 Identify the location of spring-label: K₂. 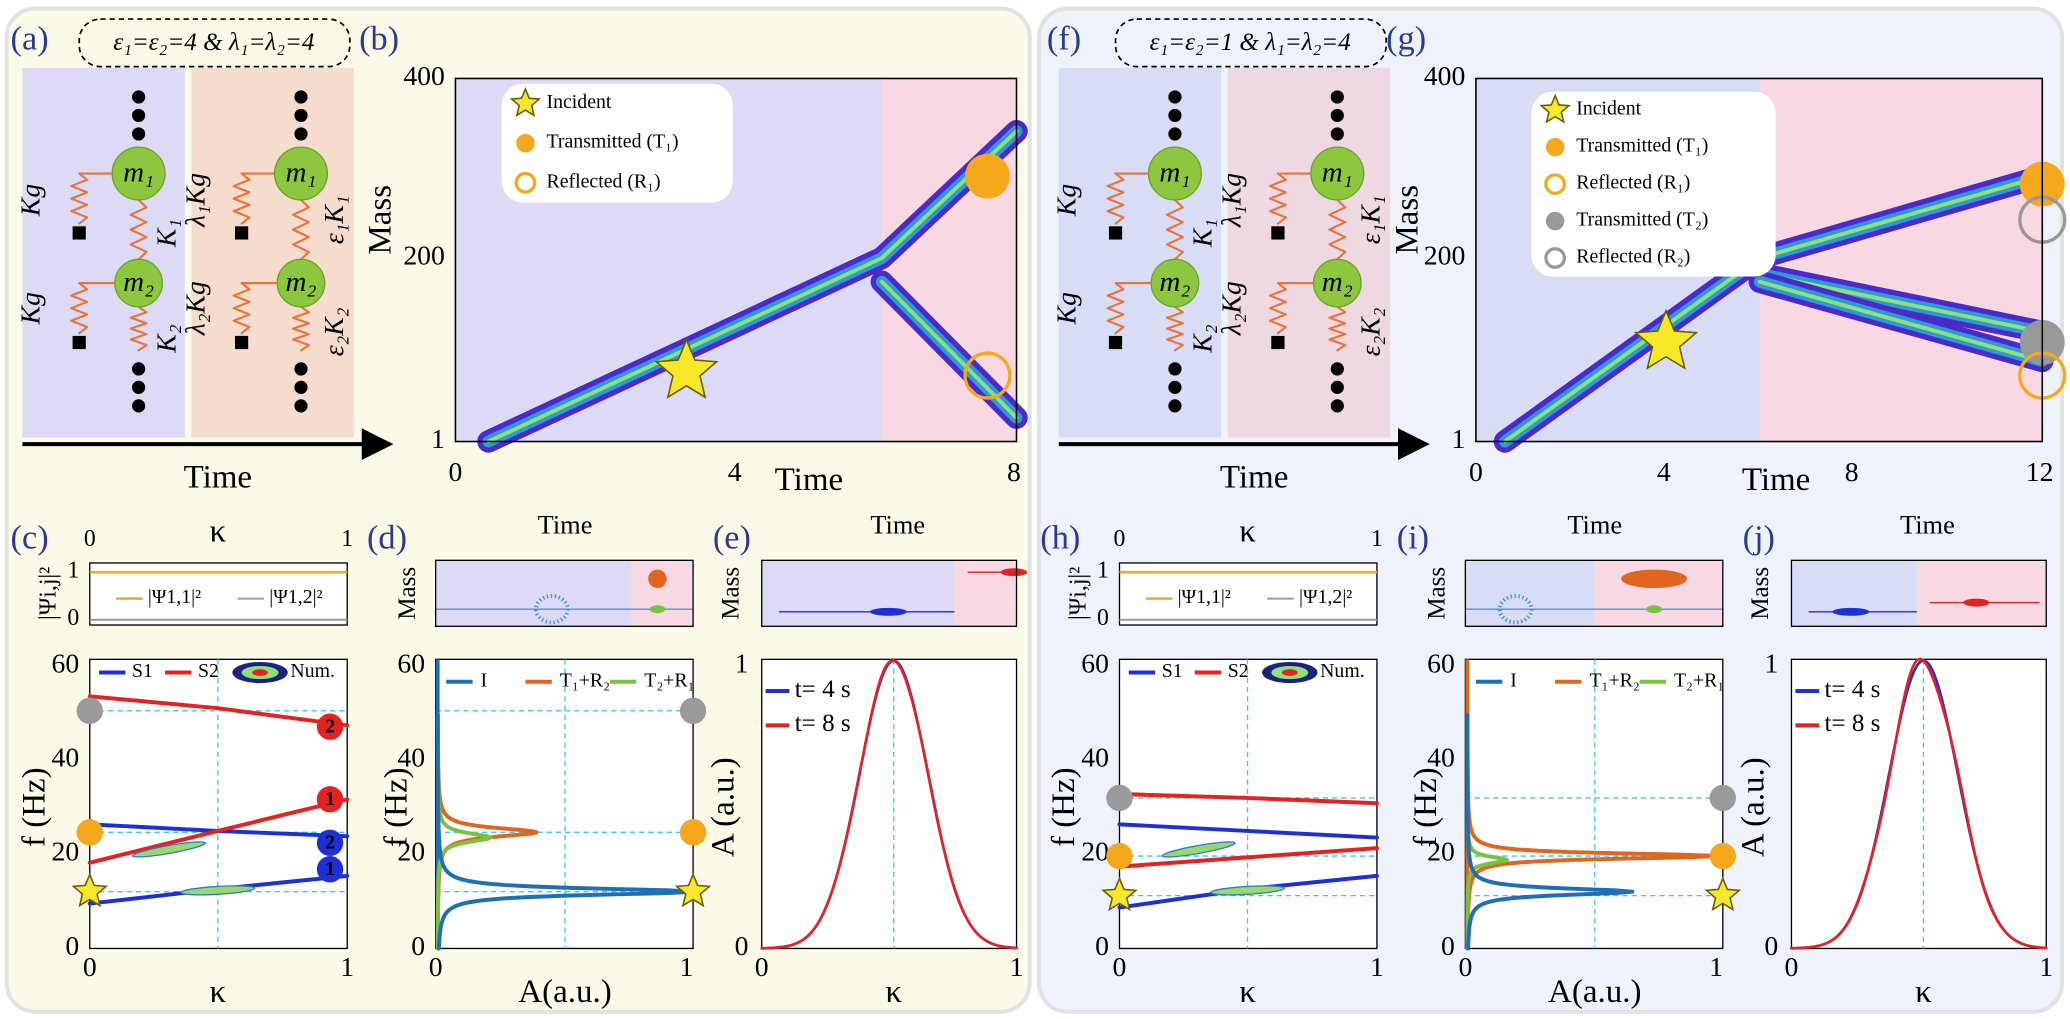
(165, 338).